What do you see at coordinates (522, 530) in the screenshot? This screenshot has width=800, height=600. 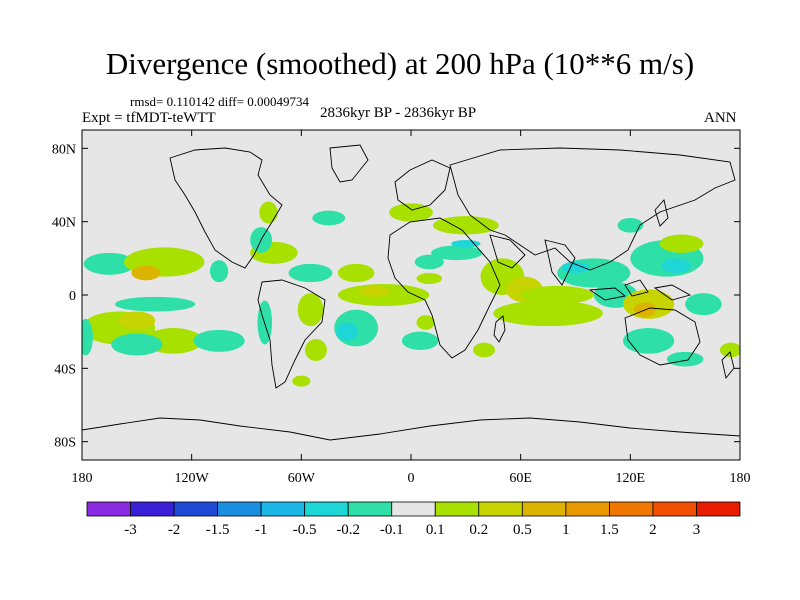 I see `colorbar-label: 0.5` at bounding box center [522, 530].